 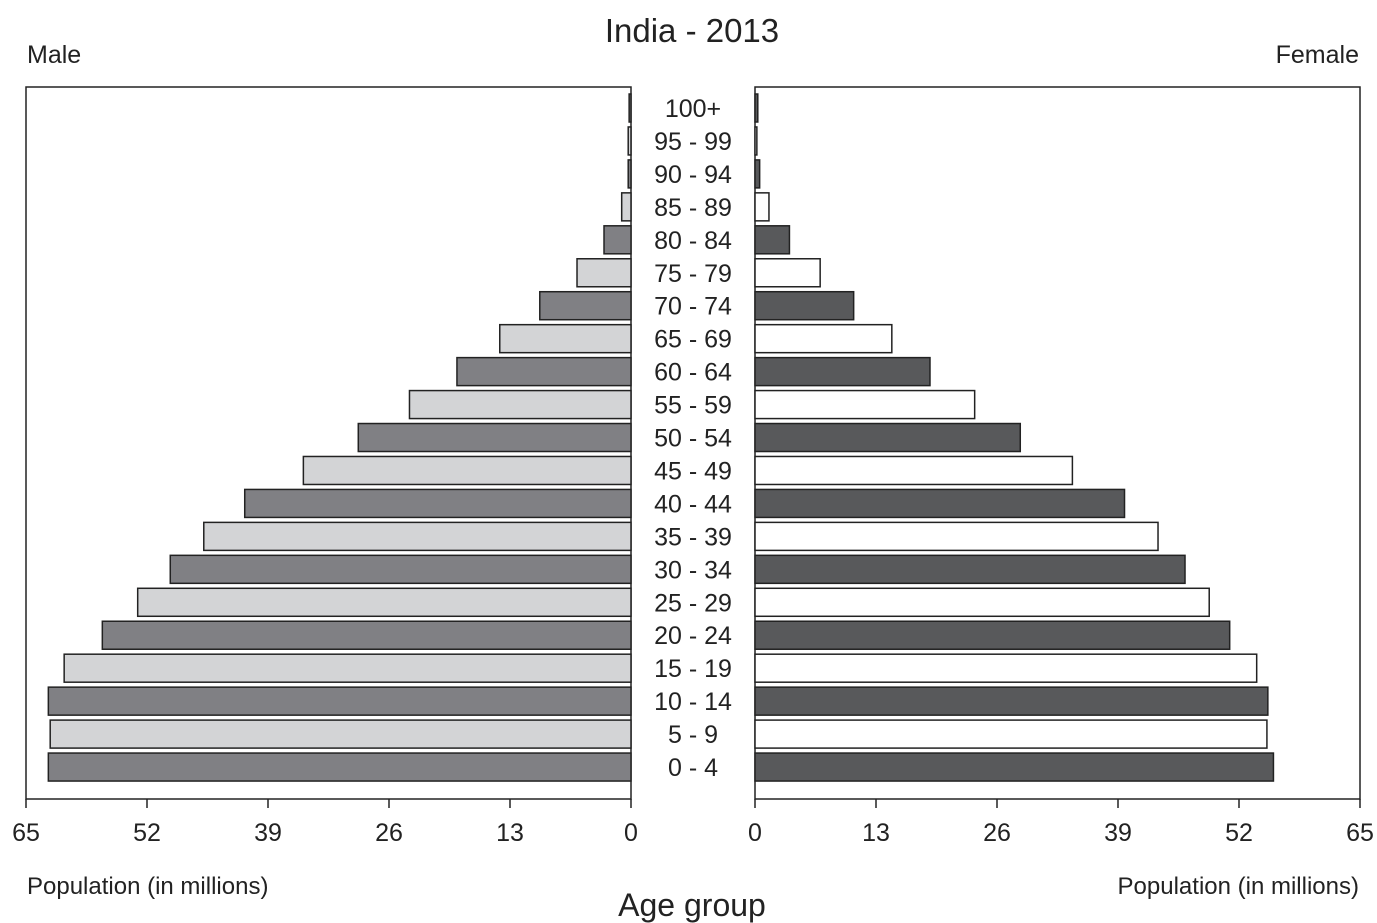 What do you see at coordinates (693, 735) in the screenshot?
I see `age-group-label: 5 - 9` at bounding box center [693, 735].